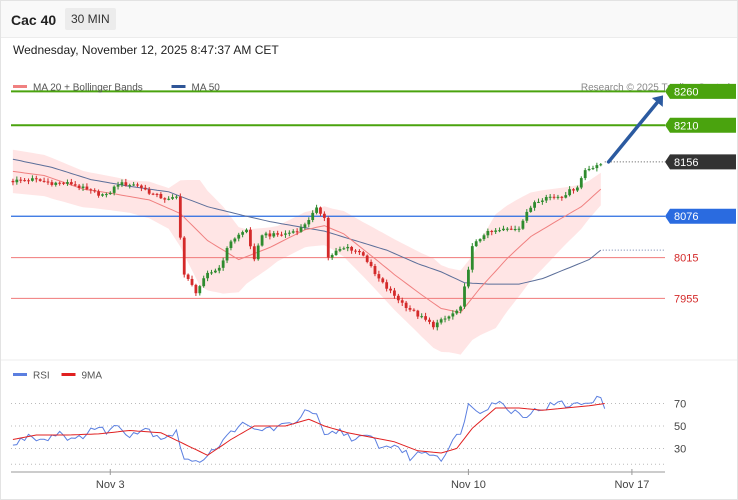  I want to click on copyright-text: Research © 2025 Trading Central, so click(655, 88).